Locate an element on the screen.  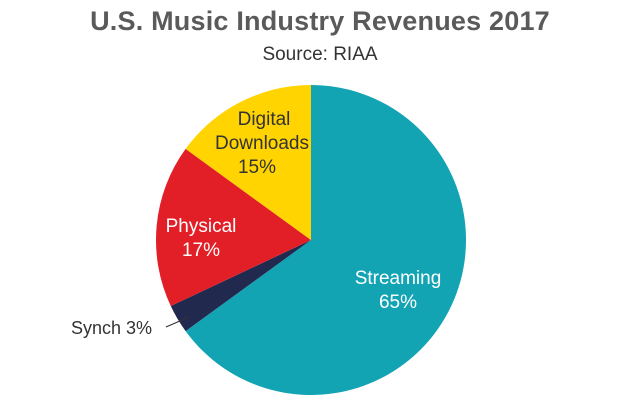
chart-subtitle: Source: RIAA is located at coordinates (320, 54).